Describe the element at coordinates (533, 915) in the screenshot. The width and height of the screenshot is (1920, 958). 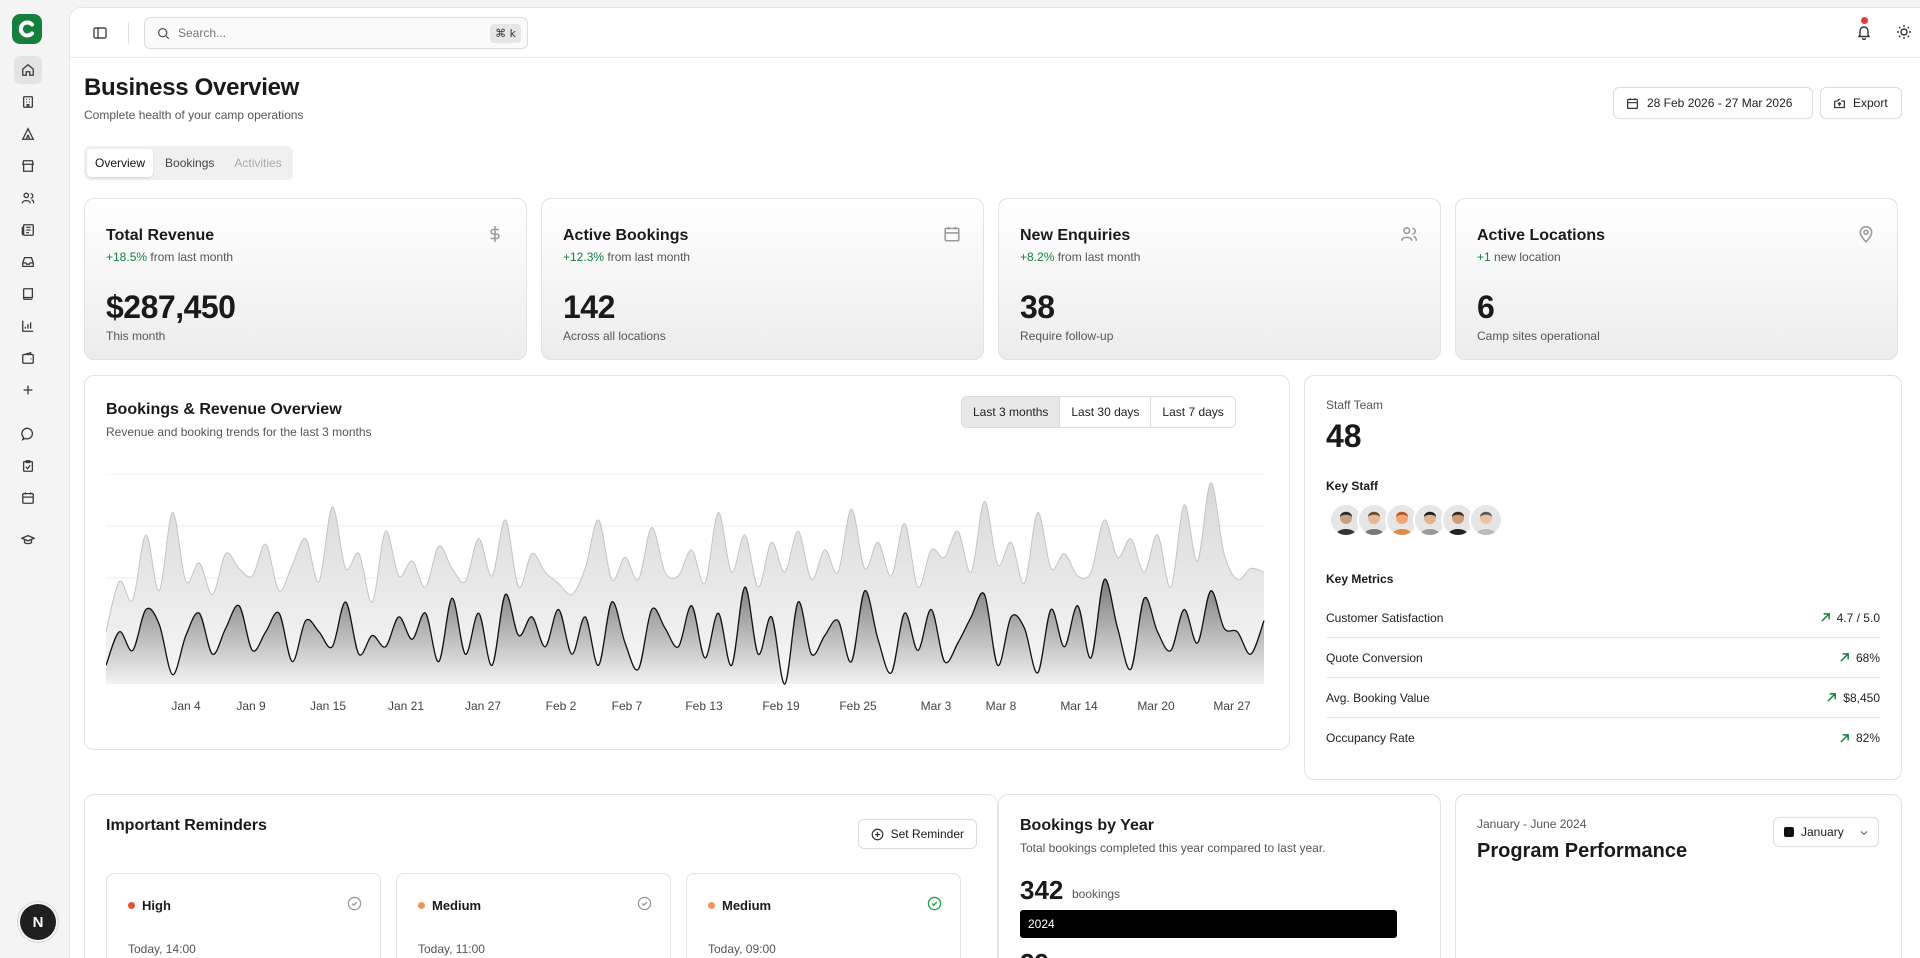
I see `reminder-item: Medium Today, 11:00` at that location.